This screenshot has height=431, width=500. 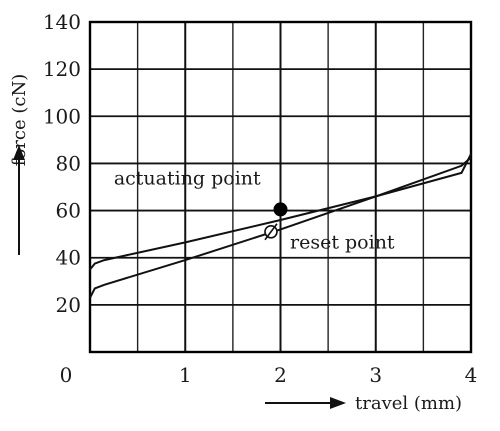 What do you see at coordinates (19, 200) in the screenshot?
I see `y-axis-arrow` at bounding box center [19, 200].